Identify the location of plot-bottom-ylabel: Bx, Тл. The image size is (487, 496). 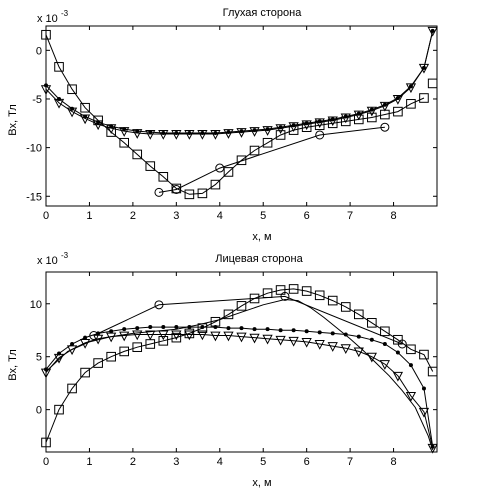
(13, 365).